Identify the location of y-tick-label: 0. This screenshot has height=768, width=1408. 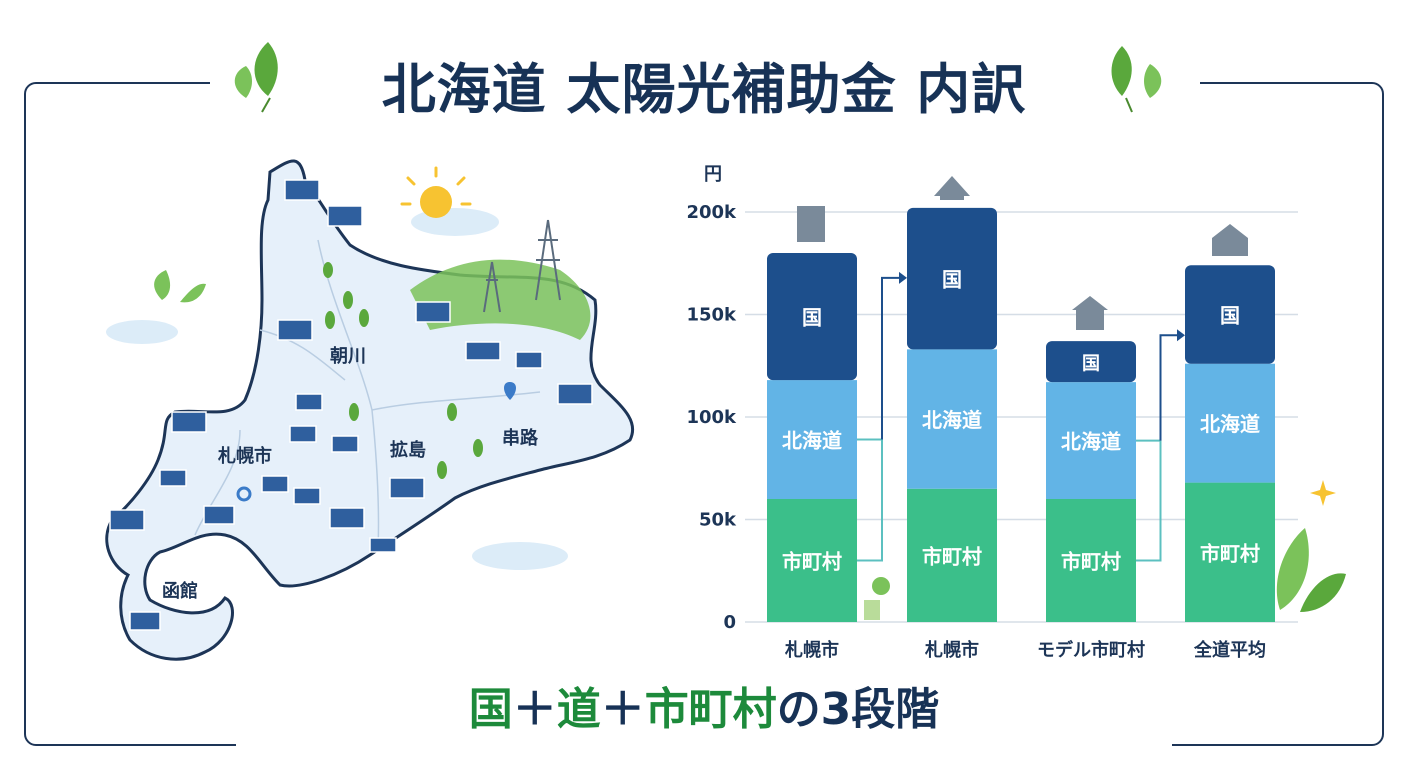
(729, 622).